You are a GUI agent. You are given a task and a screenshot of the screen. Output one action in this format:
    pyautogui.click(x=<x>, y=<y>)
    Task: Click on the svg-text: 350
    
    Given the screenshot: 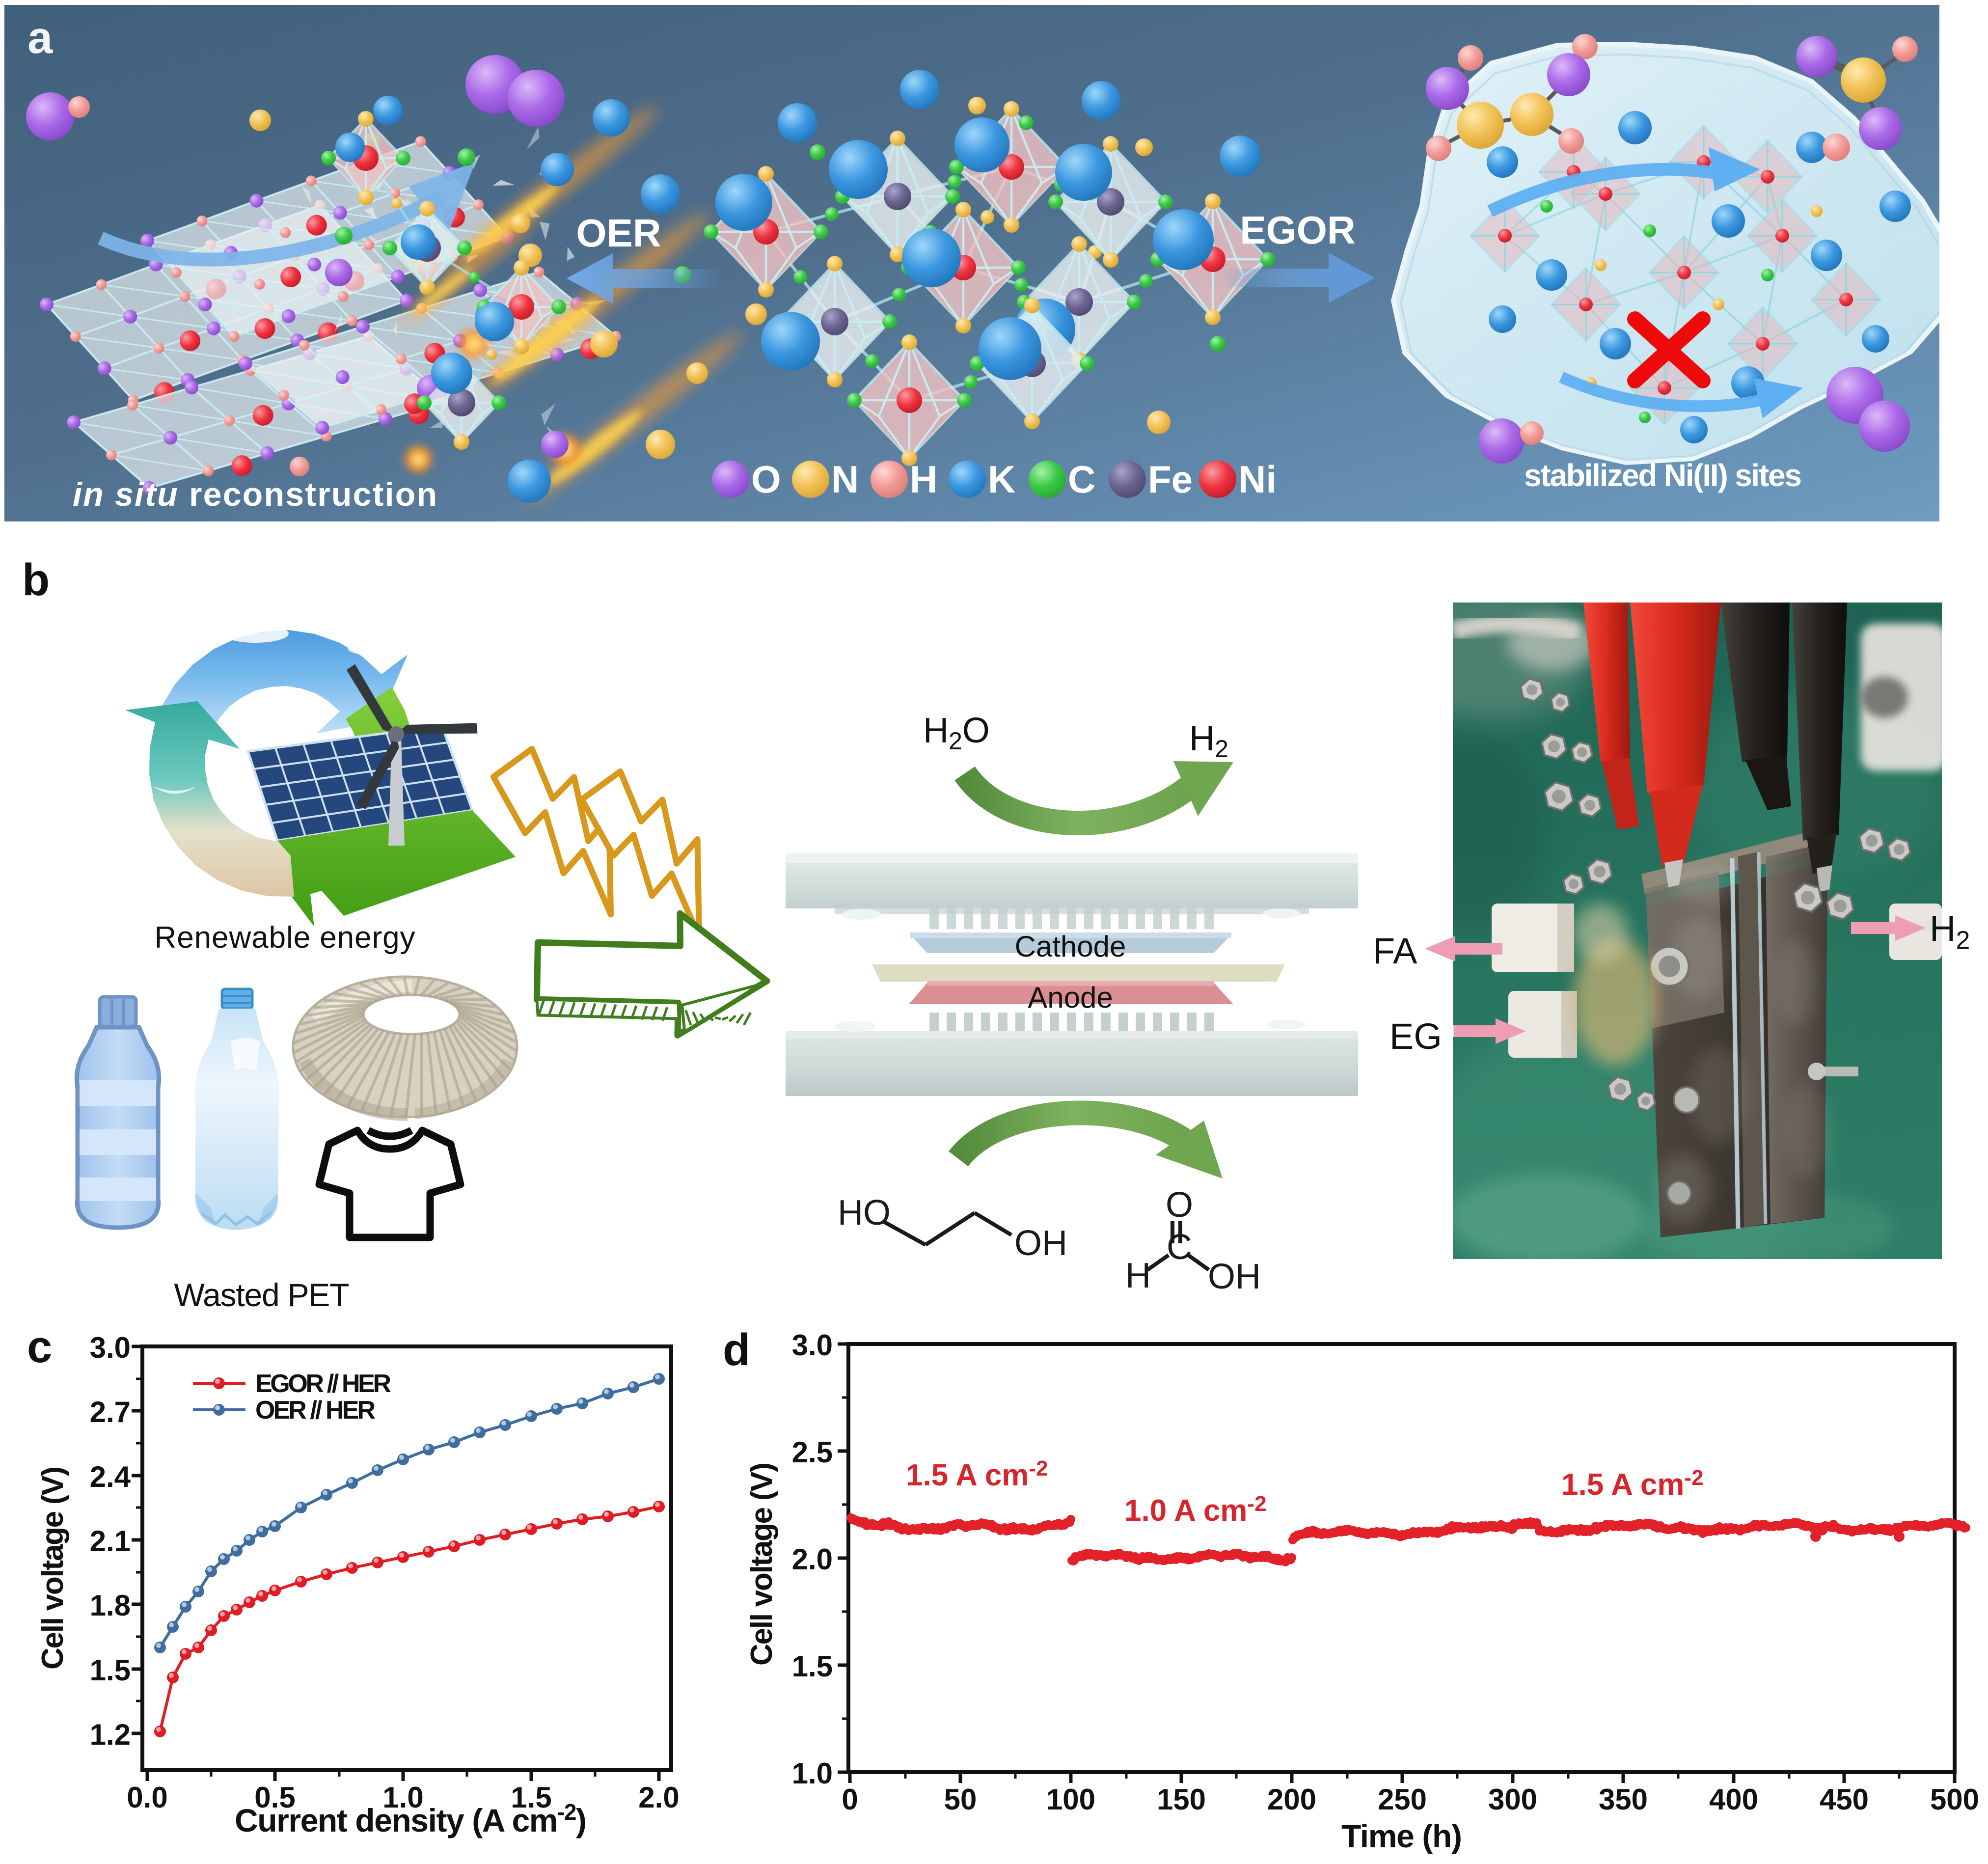 What is the action you would take?
    pyautogui.click(x=1624, y=1799)
    